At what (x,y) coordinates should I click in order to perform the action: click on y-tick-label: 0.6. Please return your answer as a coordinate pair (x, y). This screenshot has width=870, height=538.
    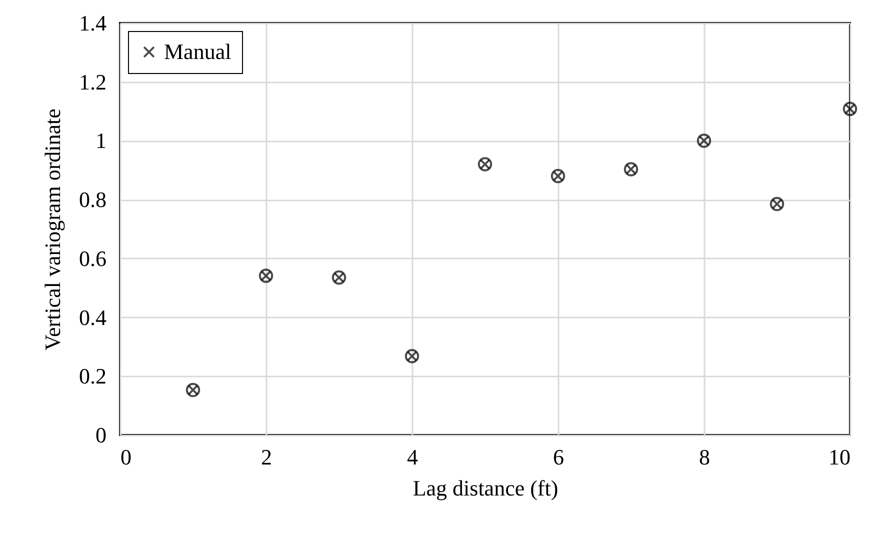
    Looking at the image, I should click on (92, 258).